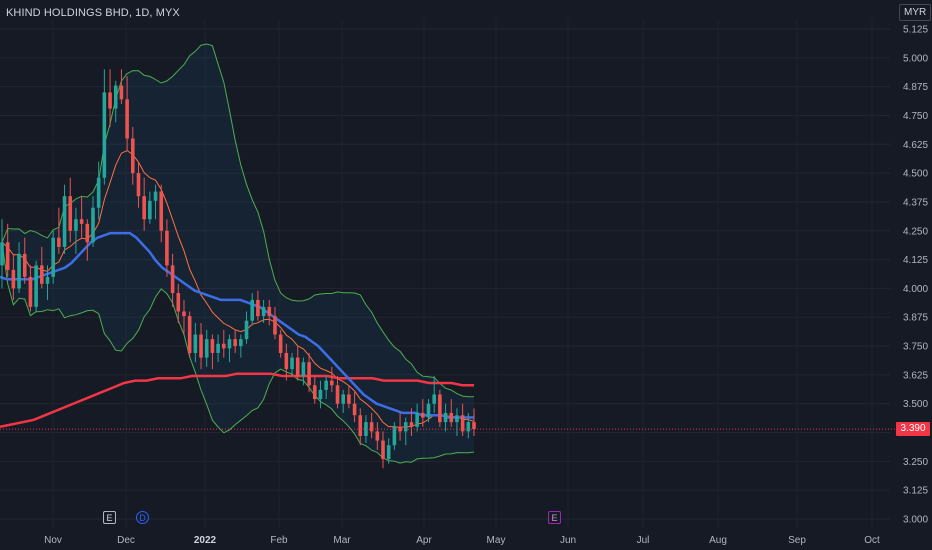  Describe the element at coordinates (915, 87) in the screenshot. I see `y-tick-label: 4.875` at that location.